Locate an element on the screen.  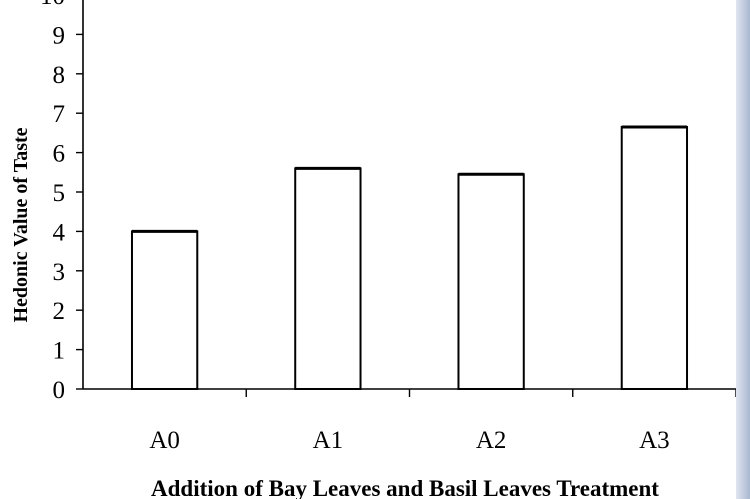
y-tick-label: 3 is located at coordinates (59, 272).